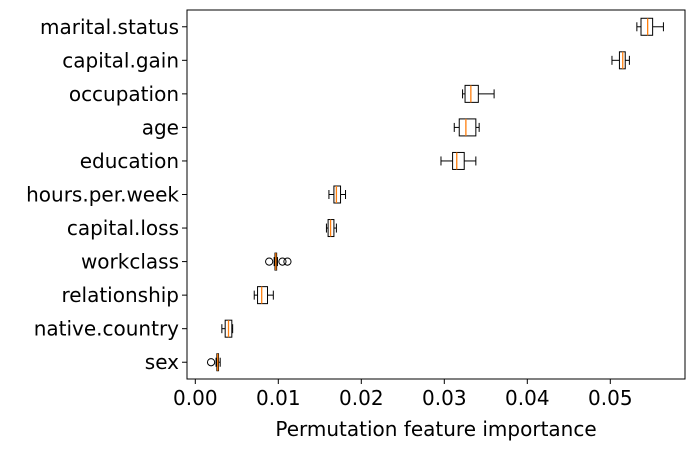  I want to click on x-axis: 0.00 0.01 0.02 0.03 0.04 0.05, so click(403, 394).